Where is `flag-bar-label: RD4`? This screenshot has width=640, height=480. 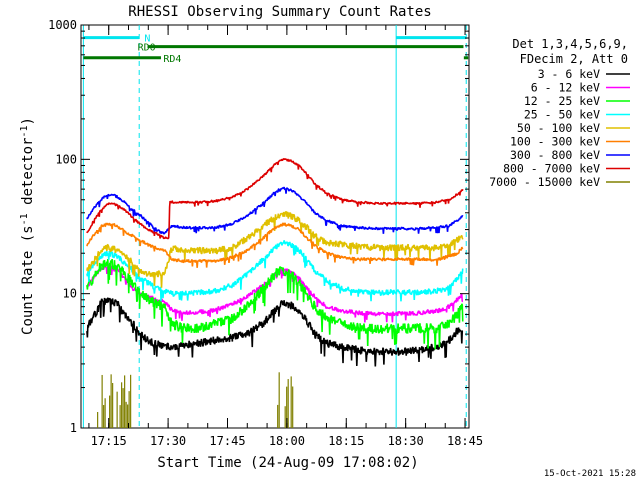 flag-bar-label: RD4 is located at coordinates (172, 59).